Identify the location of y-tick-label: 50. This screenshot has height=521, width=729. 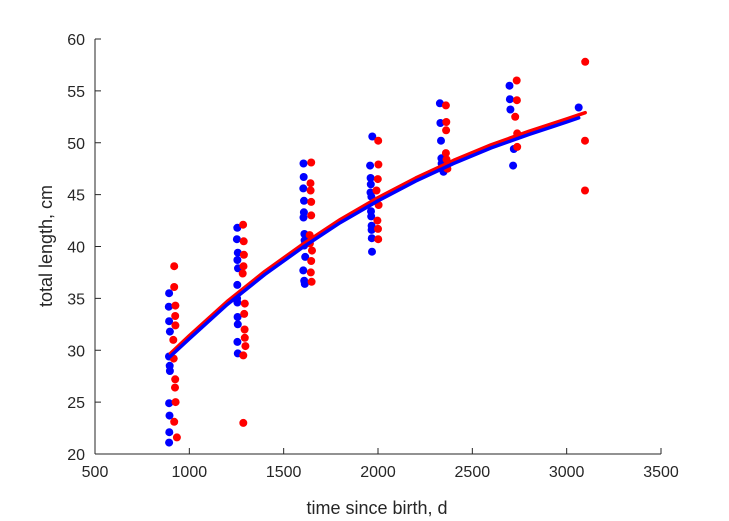
(76, 144).